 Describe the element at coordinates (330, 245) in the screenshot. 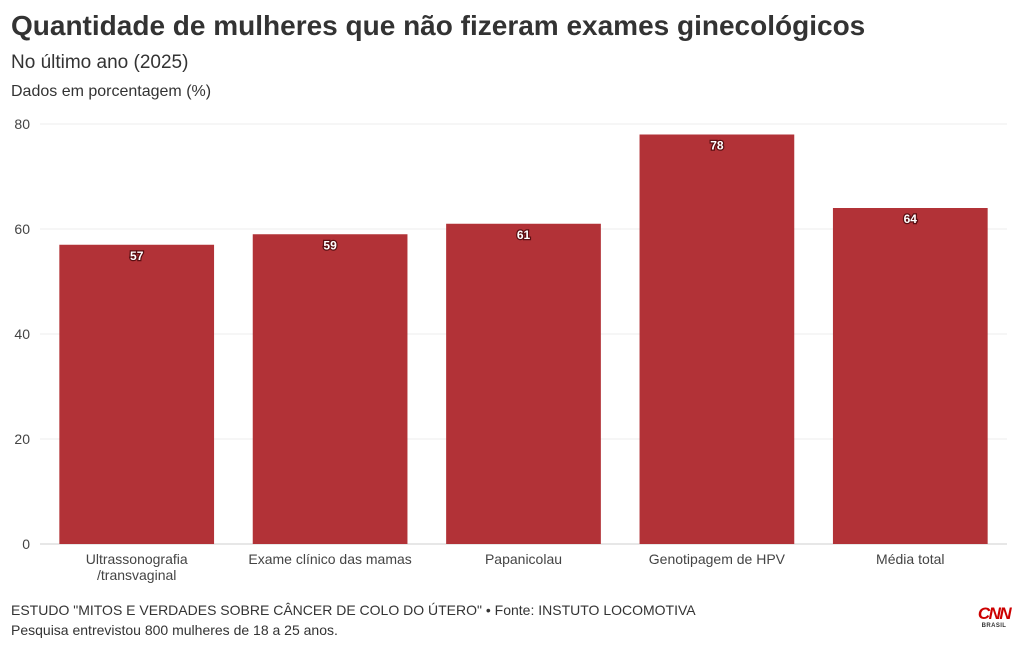

I see `data-label: 59` at that location.